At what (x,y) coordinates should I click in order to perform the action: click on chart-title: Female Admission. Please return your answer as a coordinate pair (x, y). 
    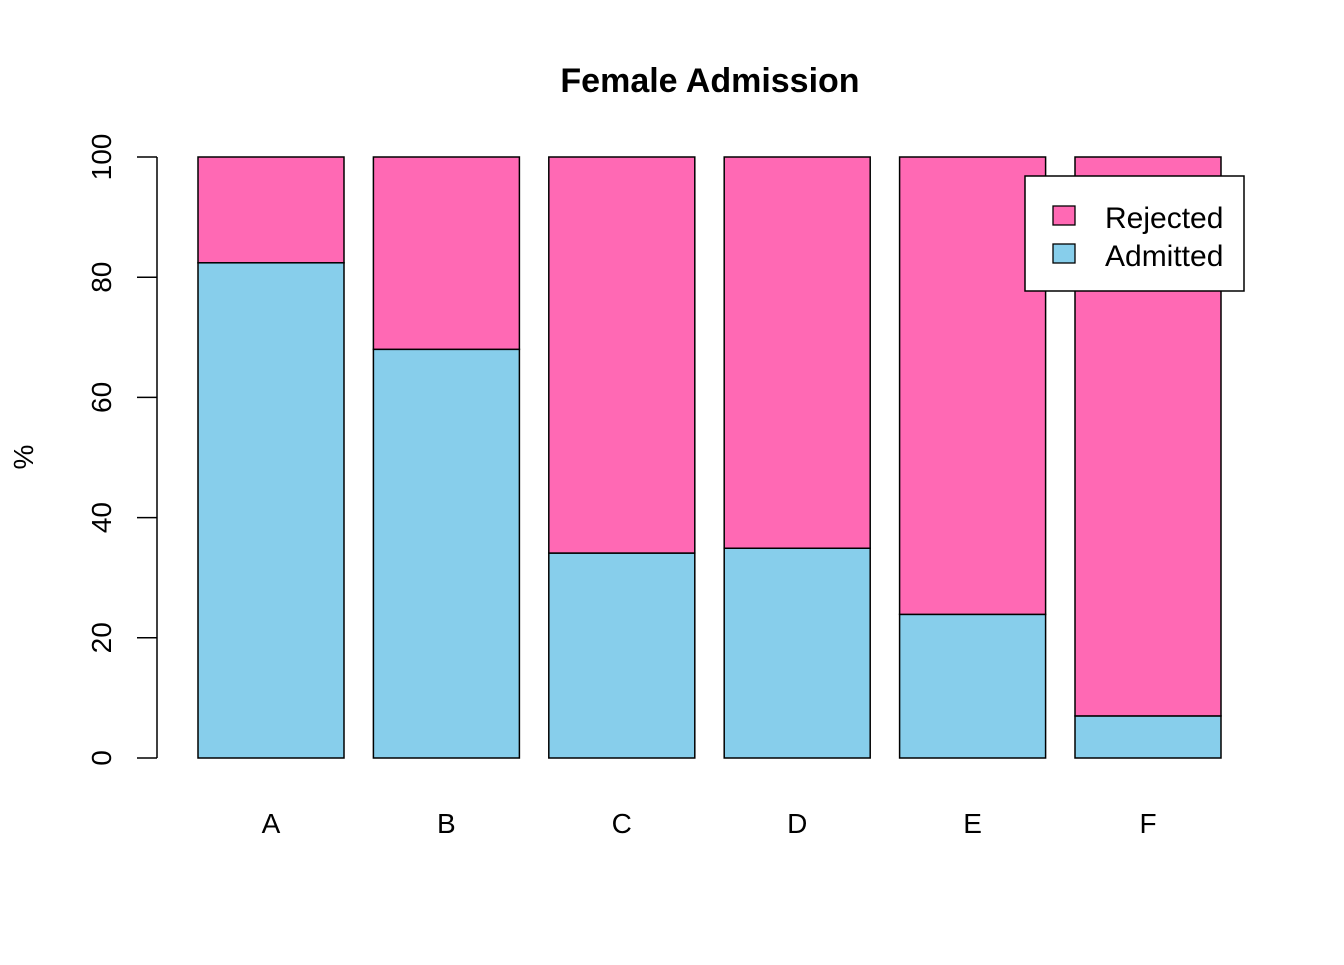
    Looking at the image, I should click on (709, 81).